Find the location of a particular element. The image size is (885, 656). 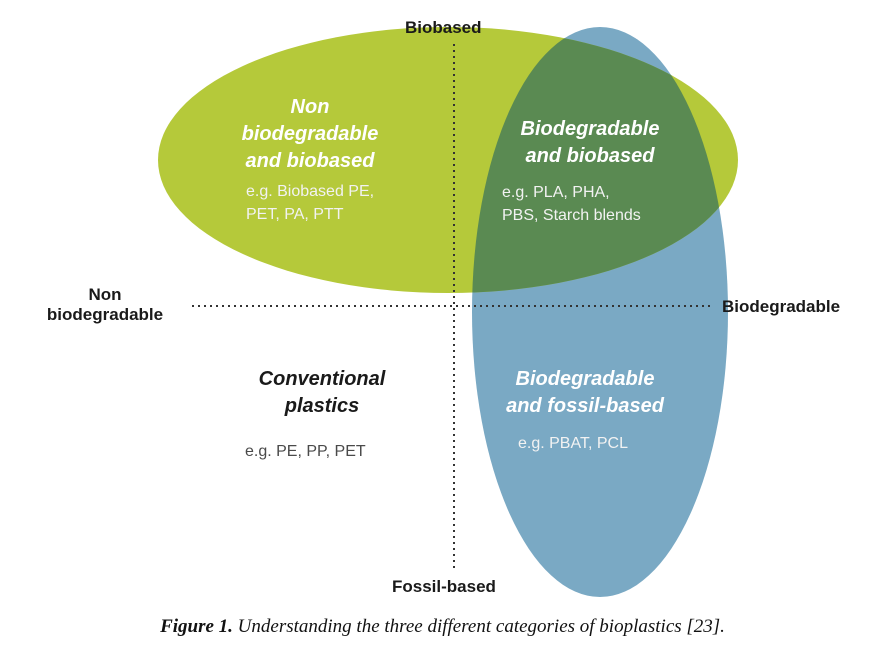

quadrant-title-conventional-plastics: Conventional plastics is located at coordinates (322, 393).